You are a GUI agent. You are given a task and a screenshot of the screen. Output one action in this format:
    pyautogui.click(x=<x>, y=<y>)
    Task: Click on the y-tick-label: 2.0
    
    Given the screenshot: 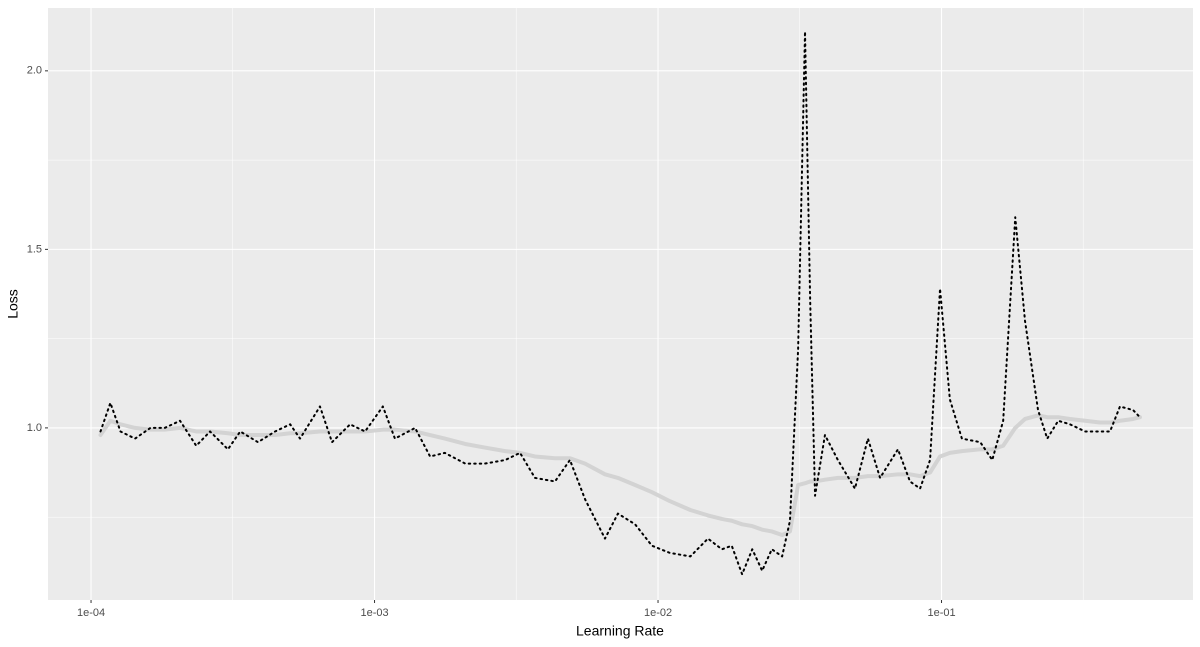 What is the action you would take?
    pyautogui.click(x=34, y=71)
    